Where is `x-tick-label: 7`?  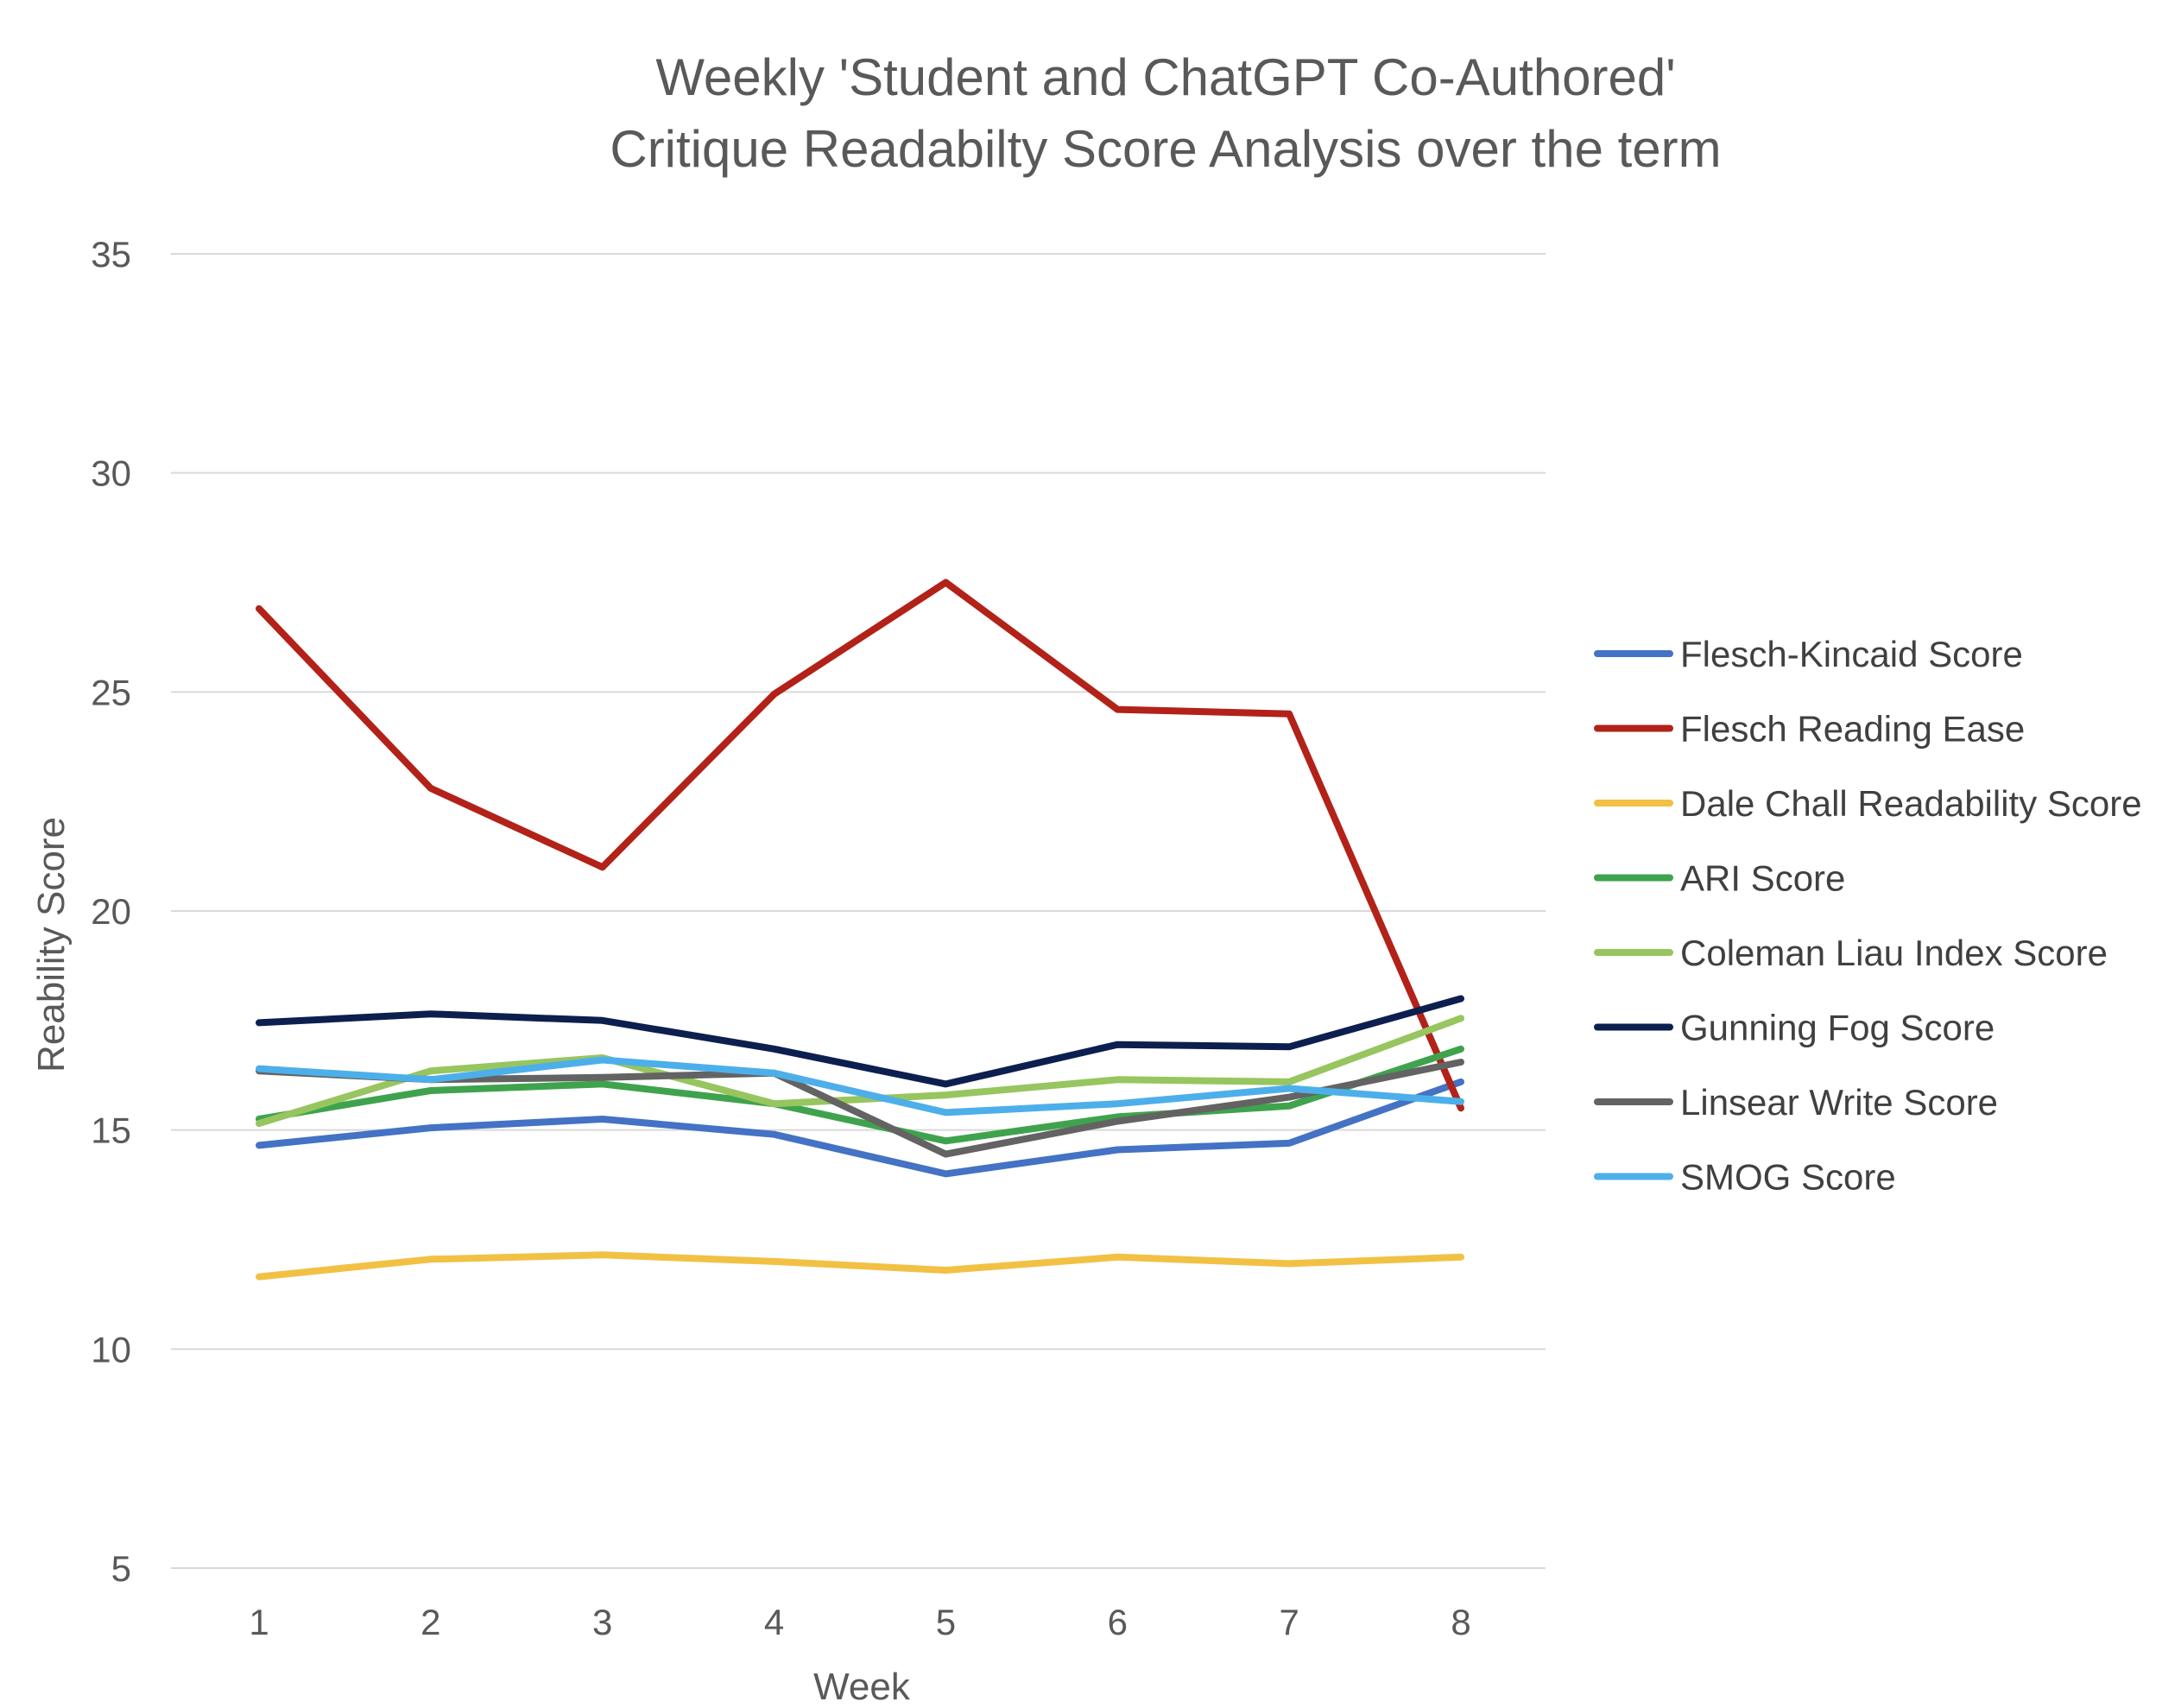
x-tick-label: 7 is located at coordinates (1289, 1622).